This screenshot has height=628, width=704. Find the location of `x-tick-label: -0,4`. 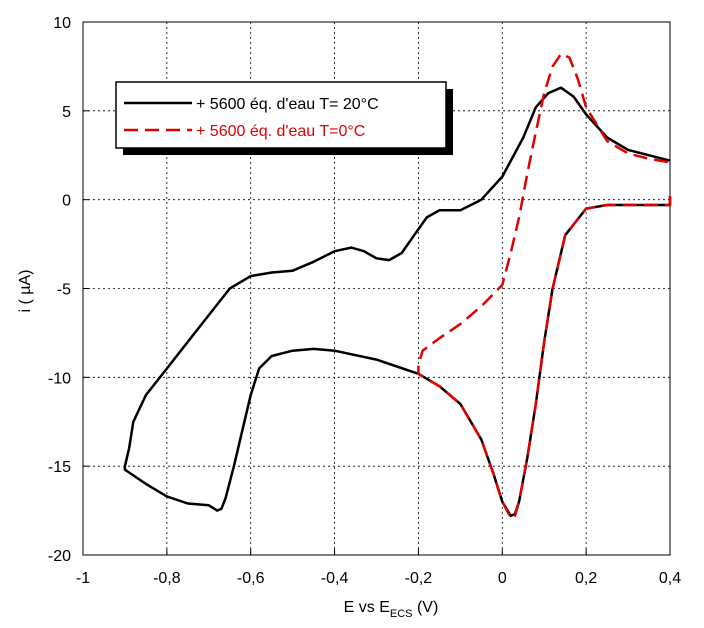

x-tick-label: -0,4 is located at coordinates (335, 578).